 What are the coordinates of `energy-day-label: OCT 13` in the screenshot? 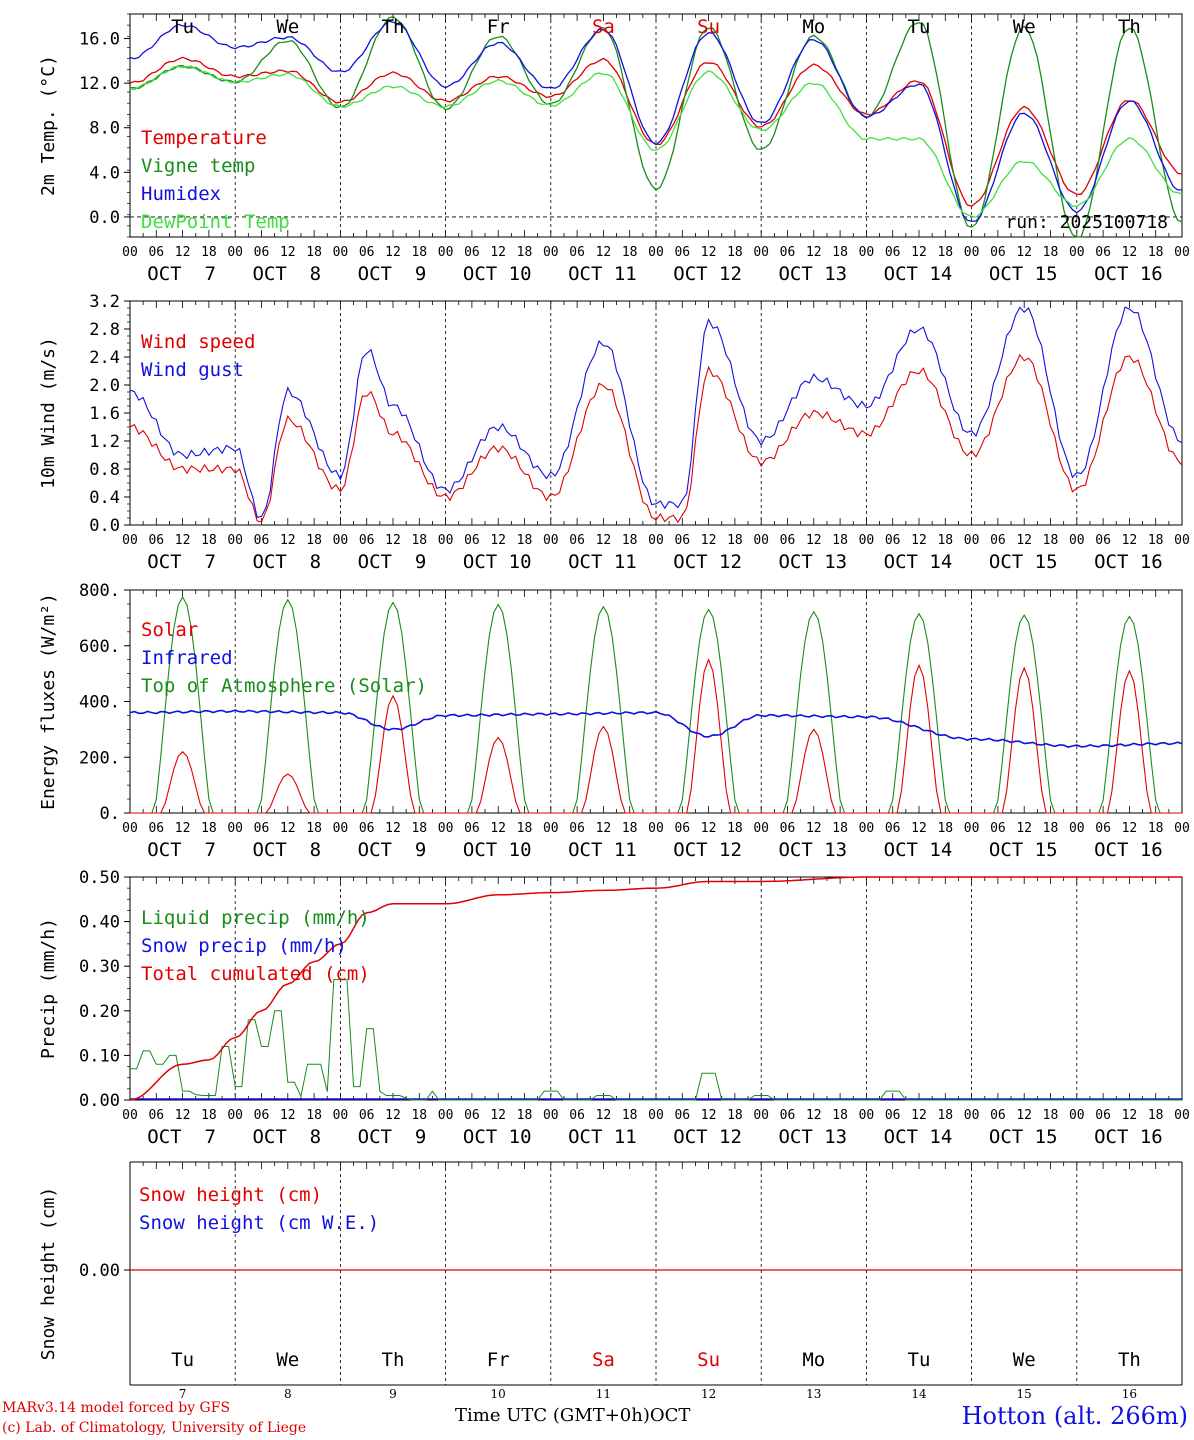 It's located at (812, 850).